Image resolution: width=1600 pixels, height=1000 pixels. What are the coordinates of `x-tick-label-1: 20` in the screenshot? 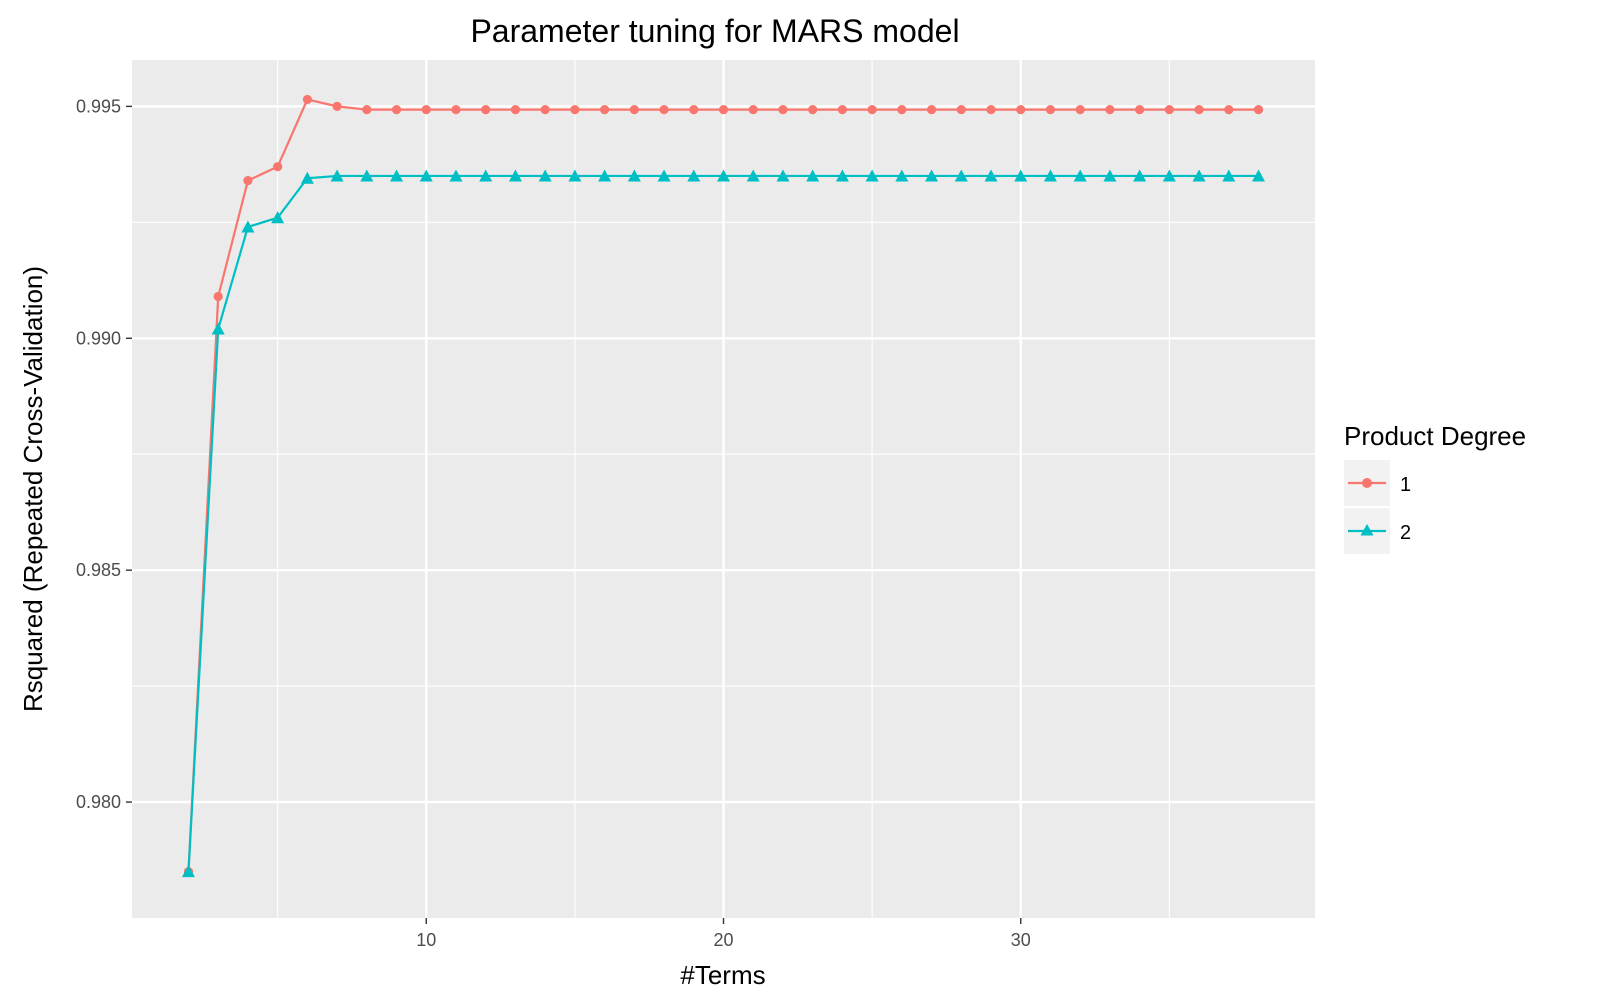 It's located at (723, 940).